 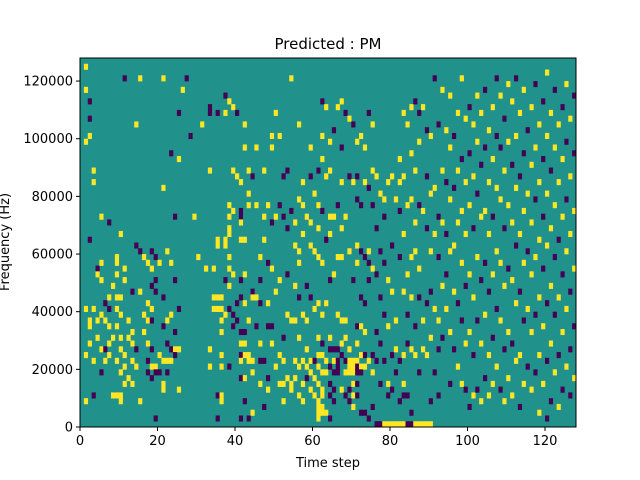 I want to click on x-axis: 0 20 40 60 80 100 120, so click(x=316, y=438).